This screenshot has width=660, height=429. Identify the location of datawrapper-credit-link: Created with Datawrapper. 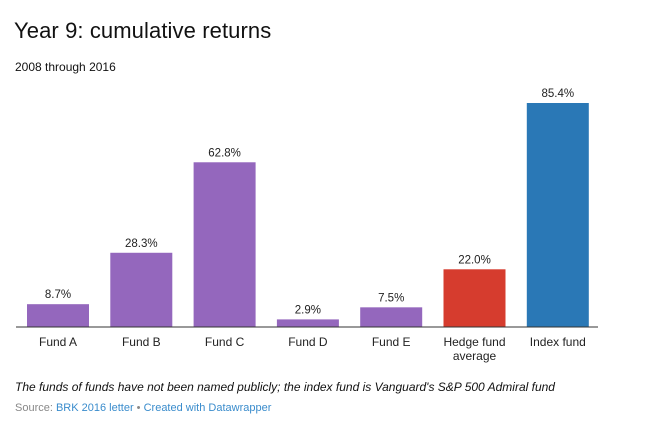
(207, 408).